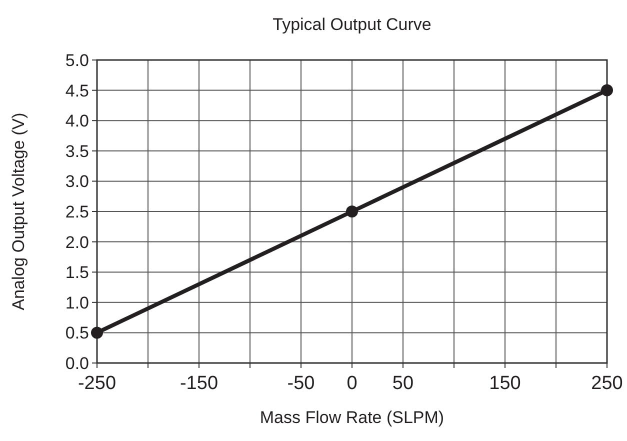 The image size is (627, 441). Describe the element at coordinates (199, 383) in the screenshot. I see `x-tick-label: -150` at that location.